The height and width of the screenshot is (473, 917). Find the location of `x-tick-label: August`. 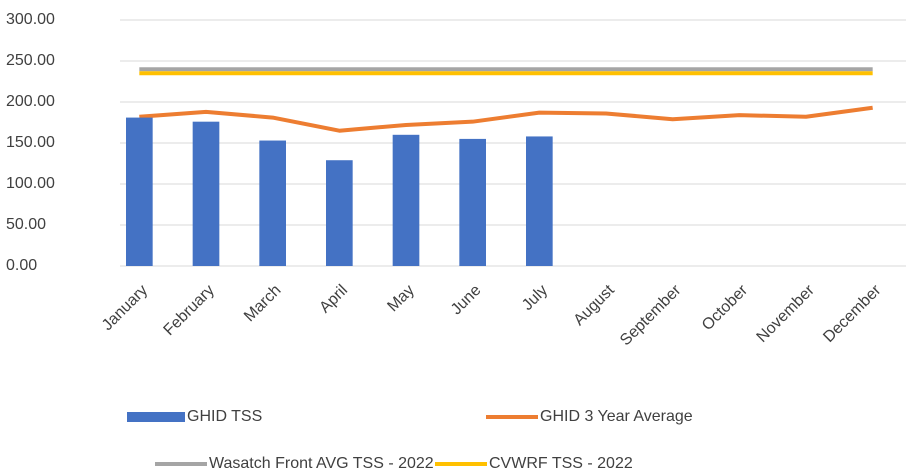

x-tick-label: August is located at coordinates (595, 305).